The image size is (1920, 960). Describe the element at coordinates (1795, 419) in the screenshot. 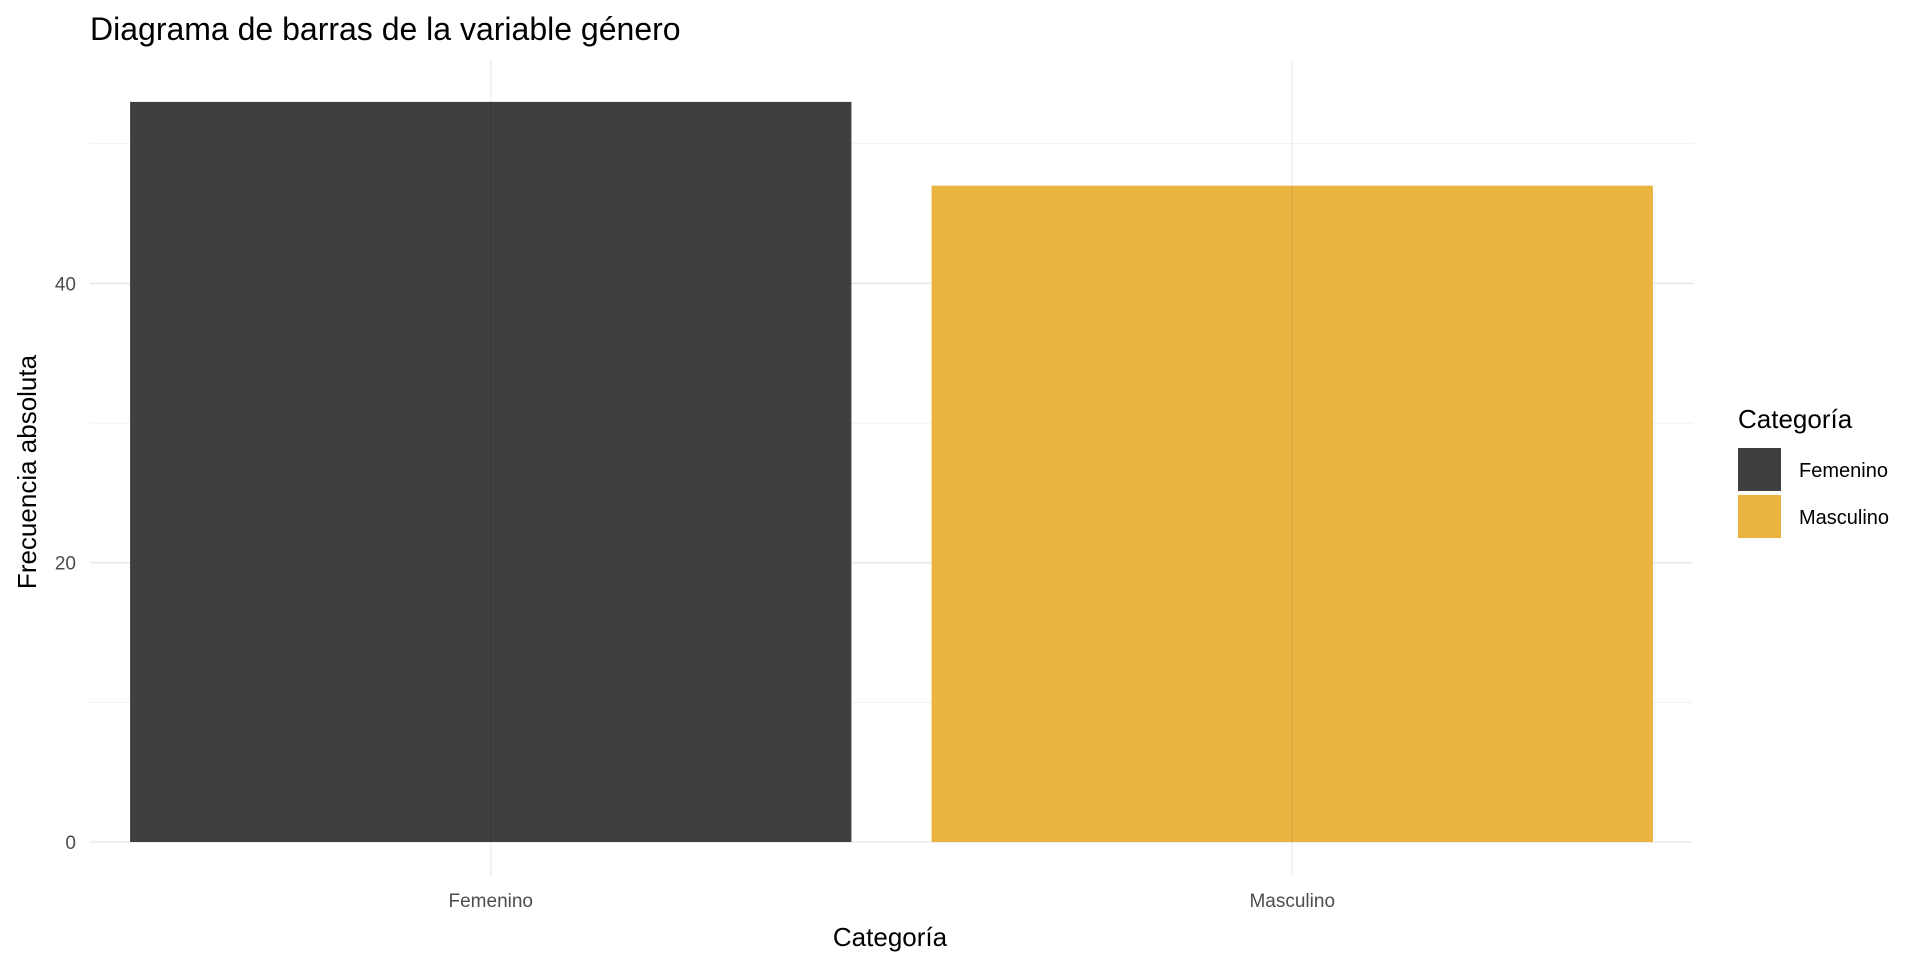

I see `legend-title: Categoría` at that location.